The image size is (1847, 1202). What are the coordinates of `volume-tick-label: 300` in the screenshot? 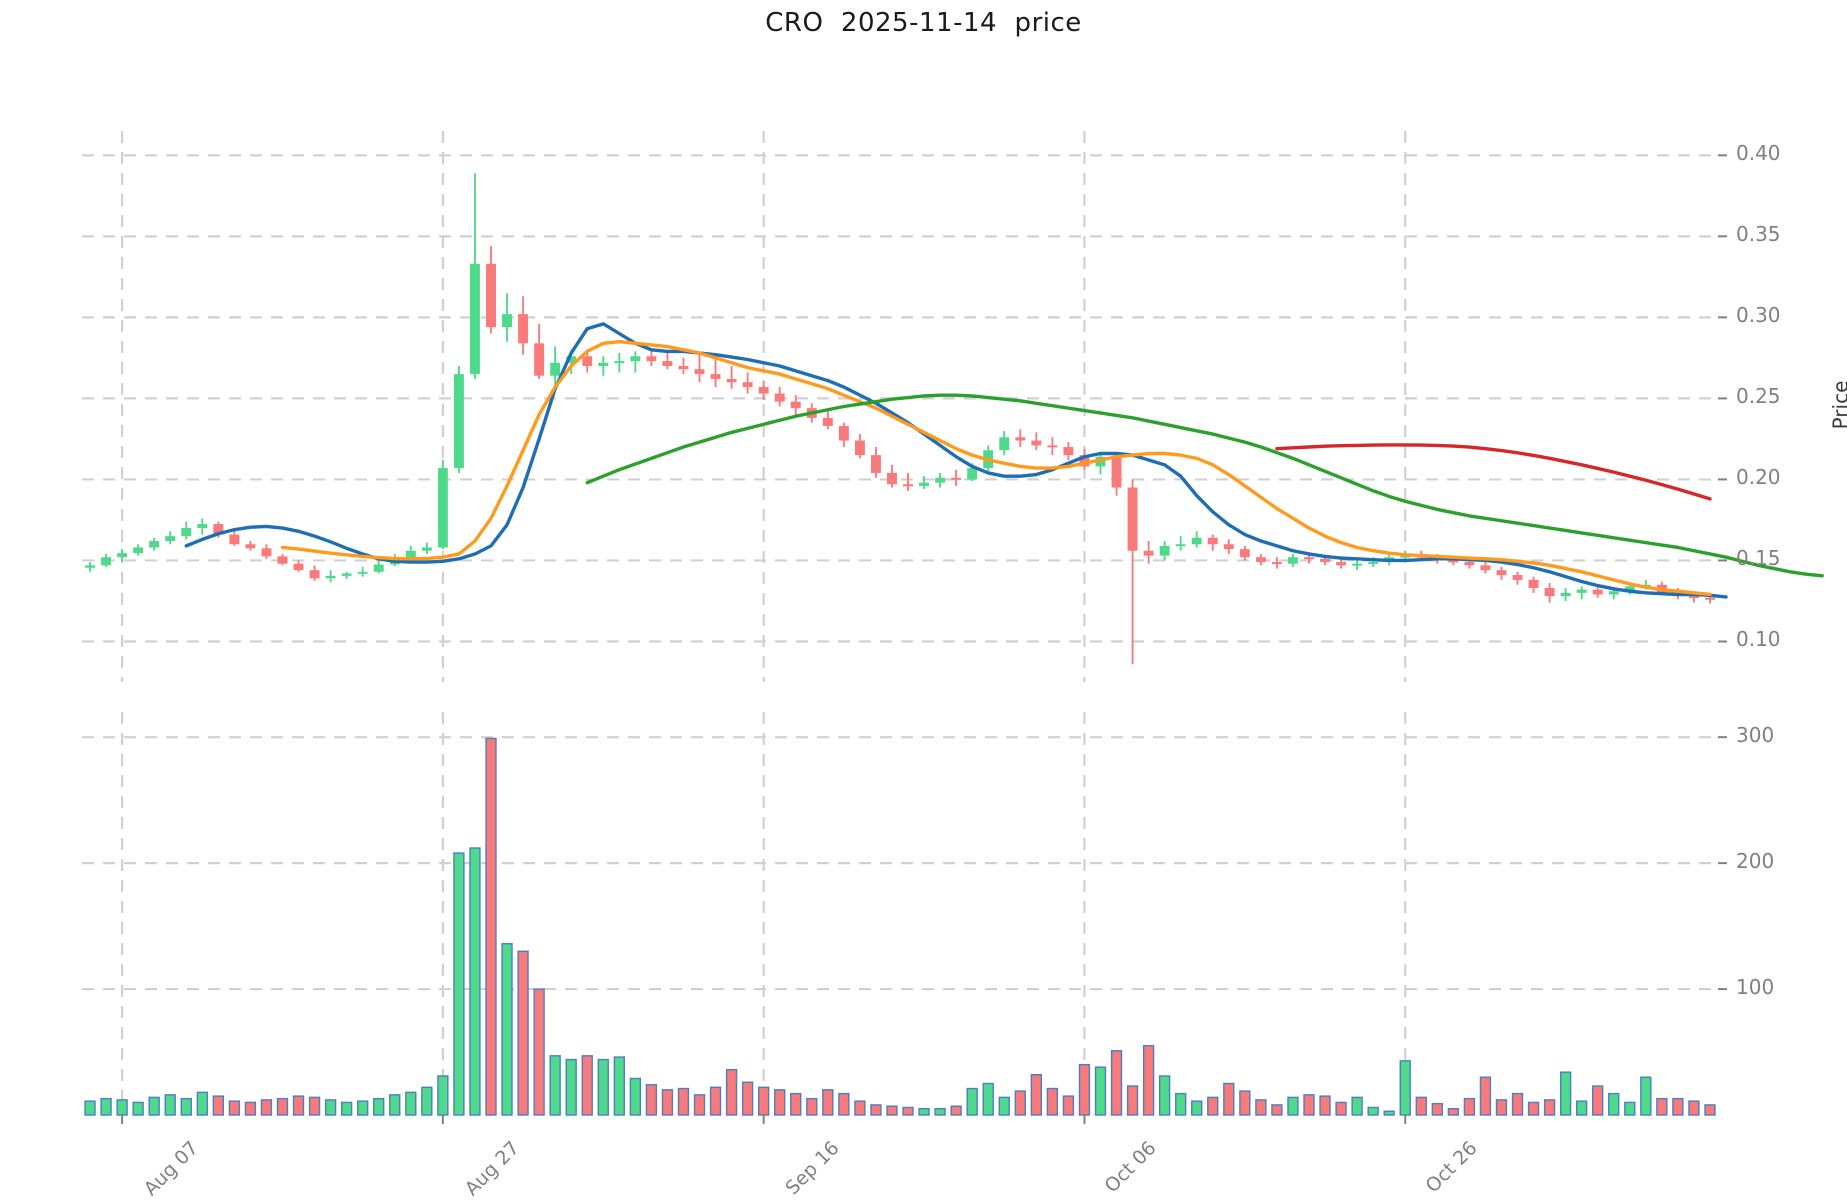 It's located at (1755, 735).